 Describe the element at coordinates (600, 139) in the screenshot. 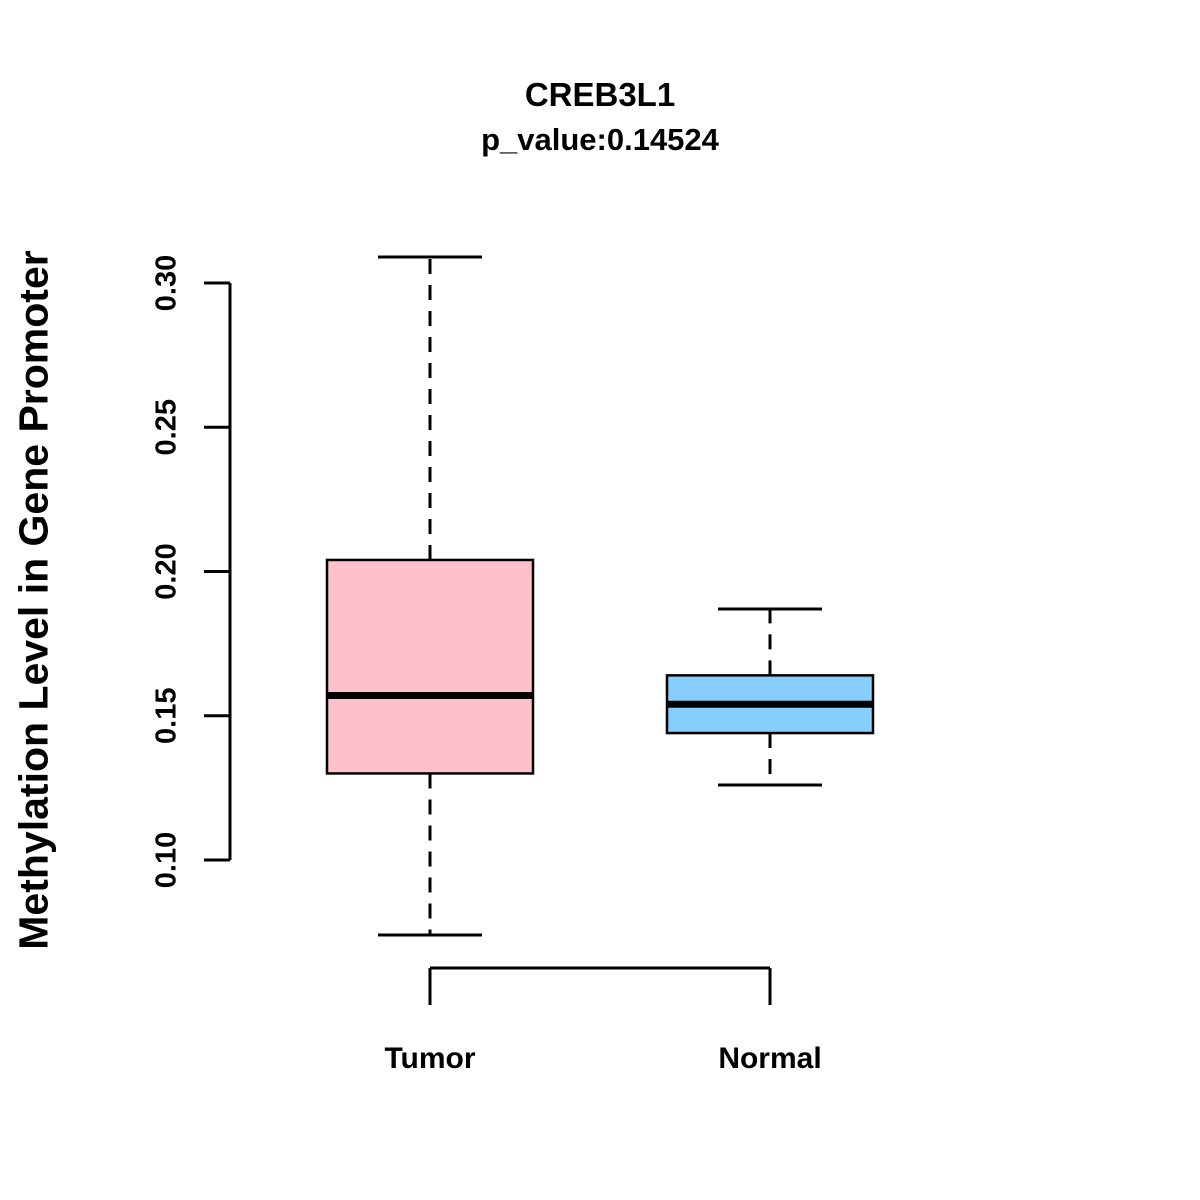

I see `plot-subtitle: p_value:0.14524` at that location.